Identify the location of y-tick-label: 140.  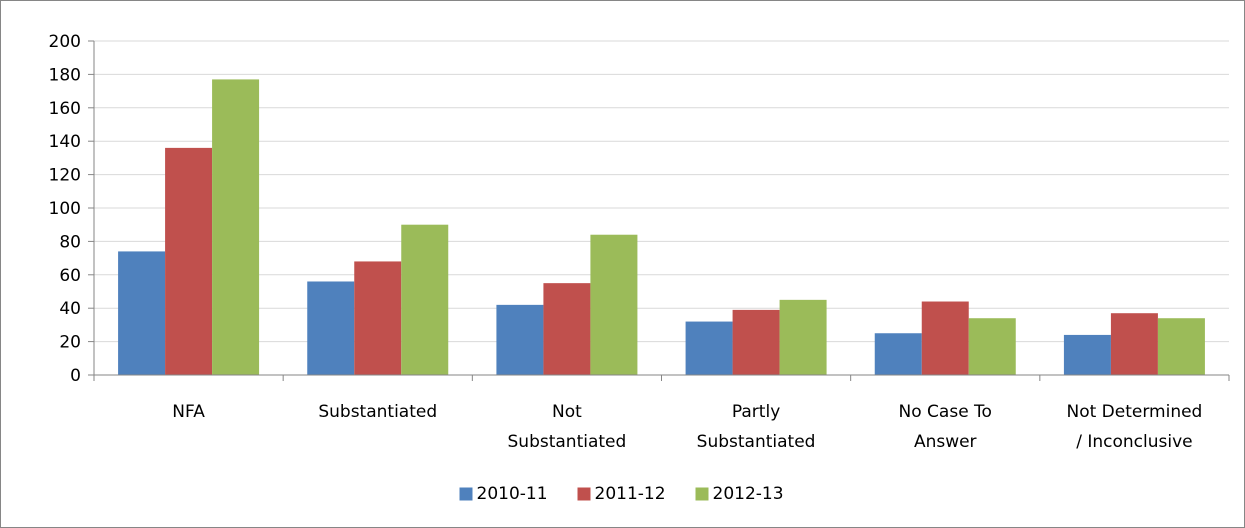
(65, 142).